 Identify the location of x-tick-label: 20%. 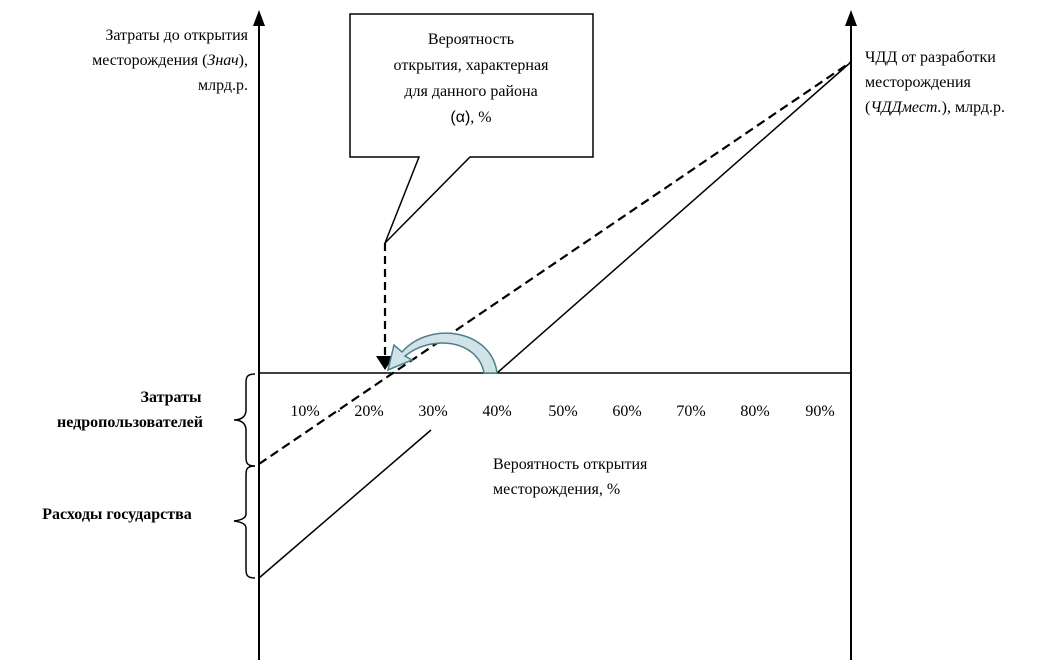
(368, 411).